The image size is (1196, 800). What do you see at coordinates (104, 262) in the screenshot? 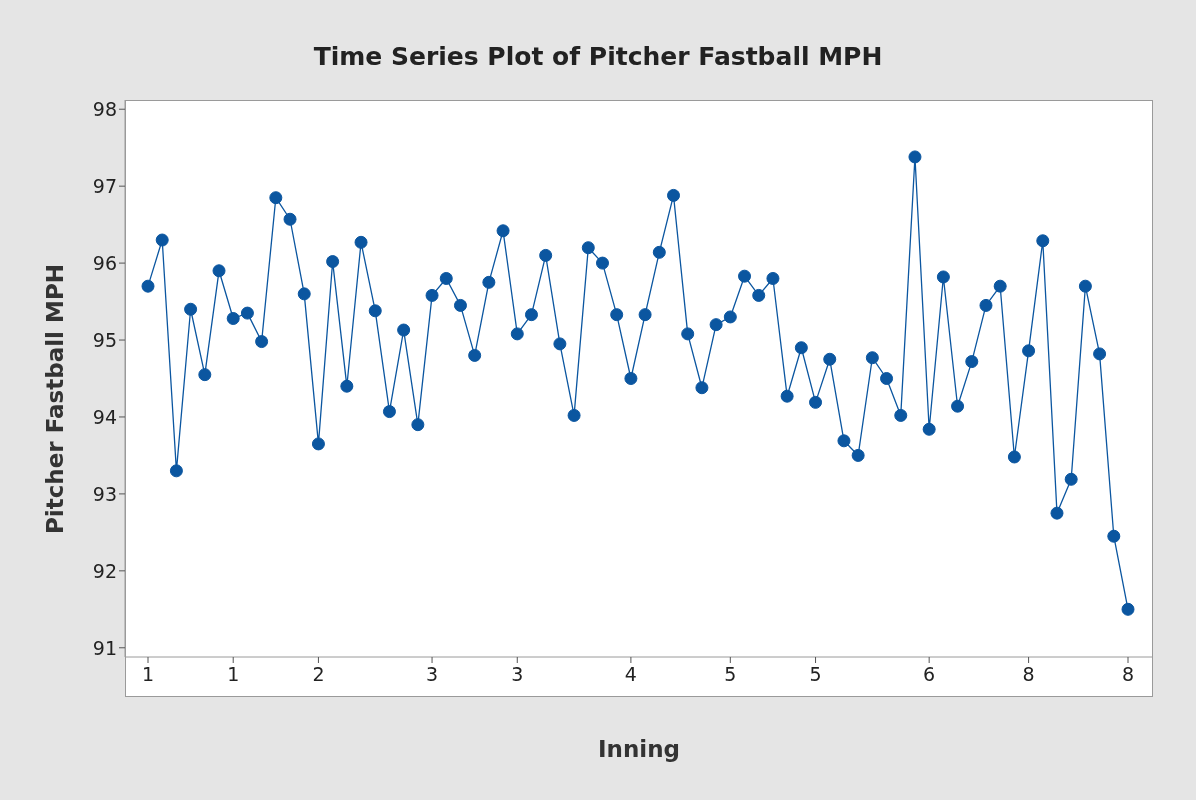
I see `y-tick-label: 96` at bounding box center [104, 262].